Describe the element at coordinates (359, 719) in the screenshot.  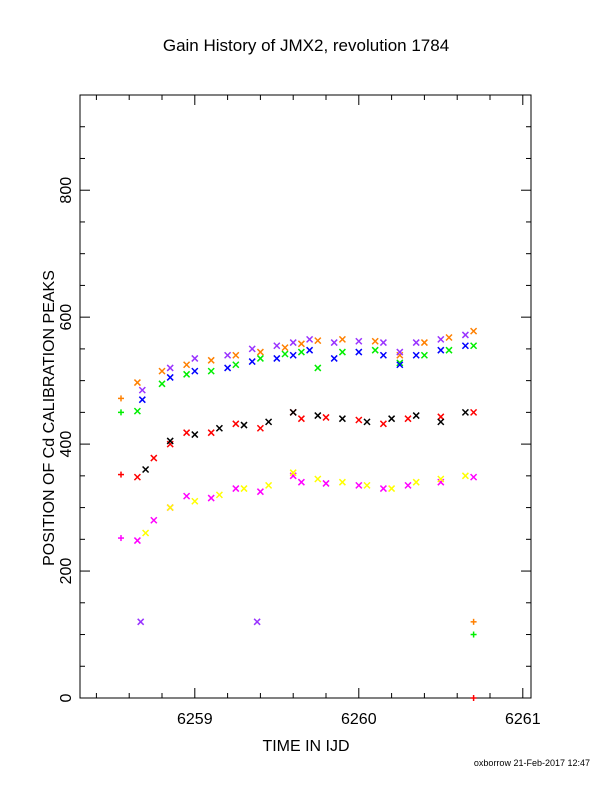
I see `x-tick-label: 6260` at that location.